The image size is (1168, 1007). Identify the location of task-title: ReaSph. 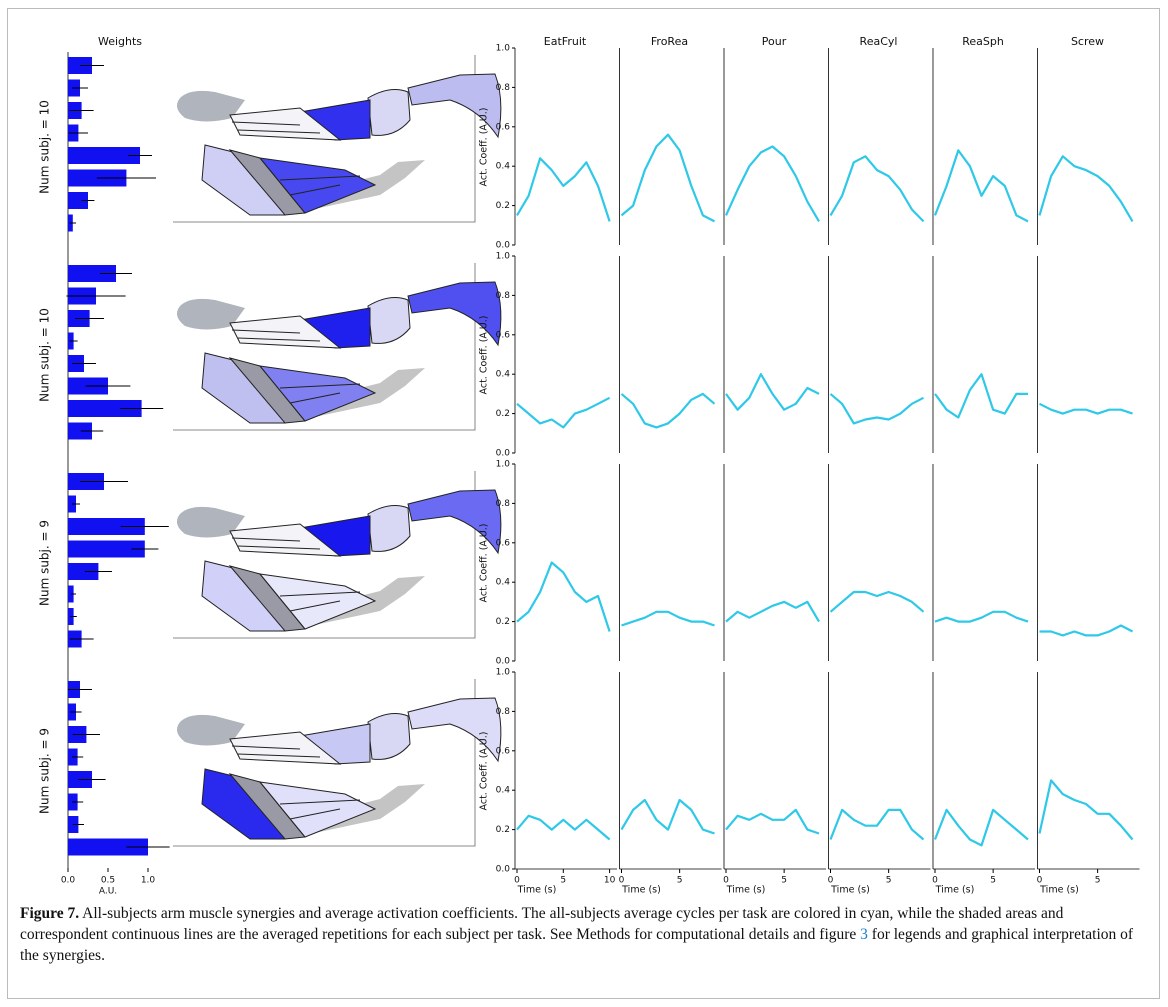
(983, 41).